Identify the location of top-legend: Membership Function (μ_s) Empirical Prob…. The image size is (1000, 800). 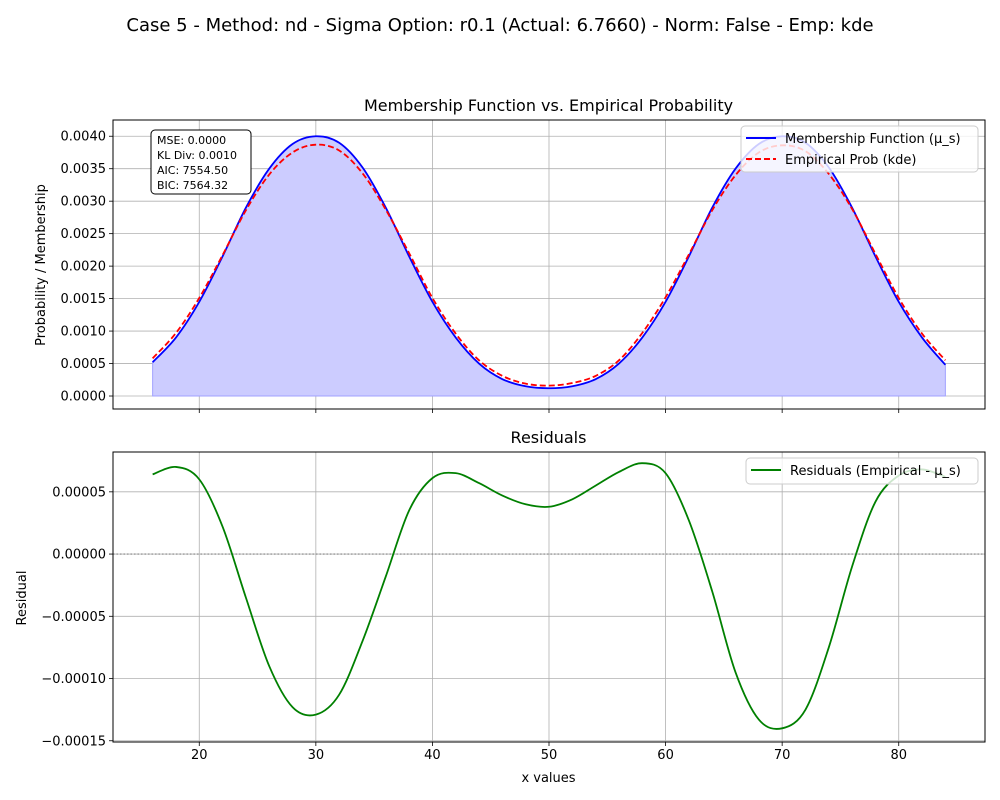
(859, 149).